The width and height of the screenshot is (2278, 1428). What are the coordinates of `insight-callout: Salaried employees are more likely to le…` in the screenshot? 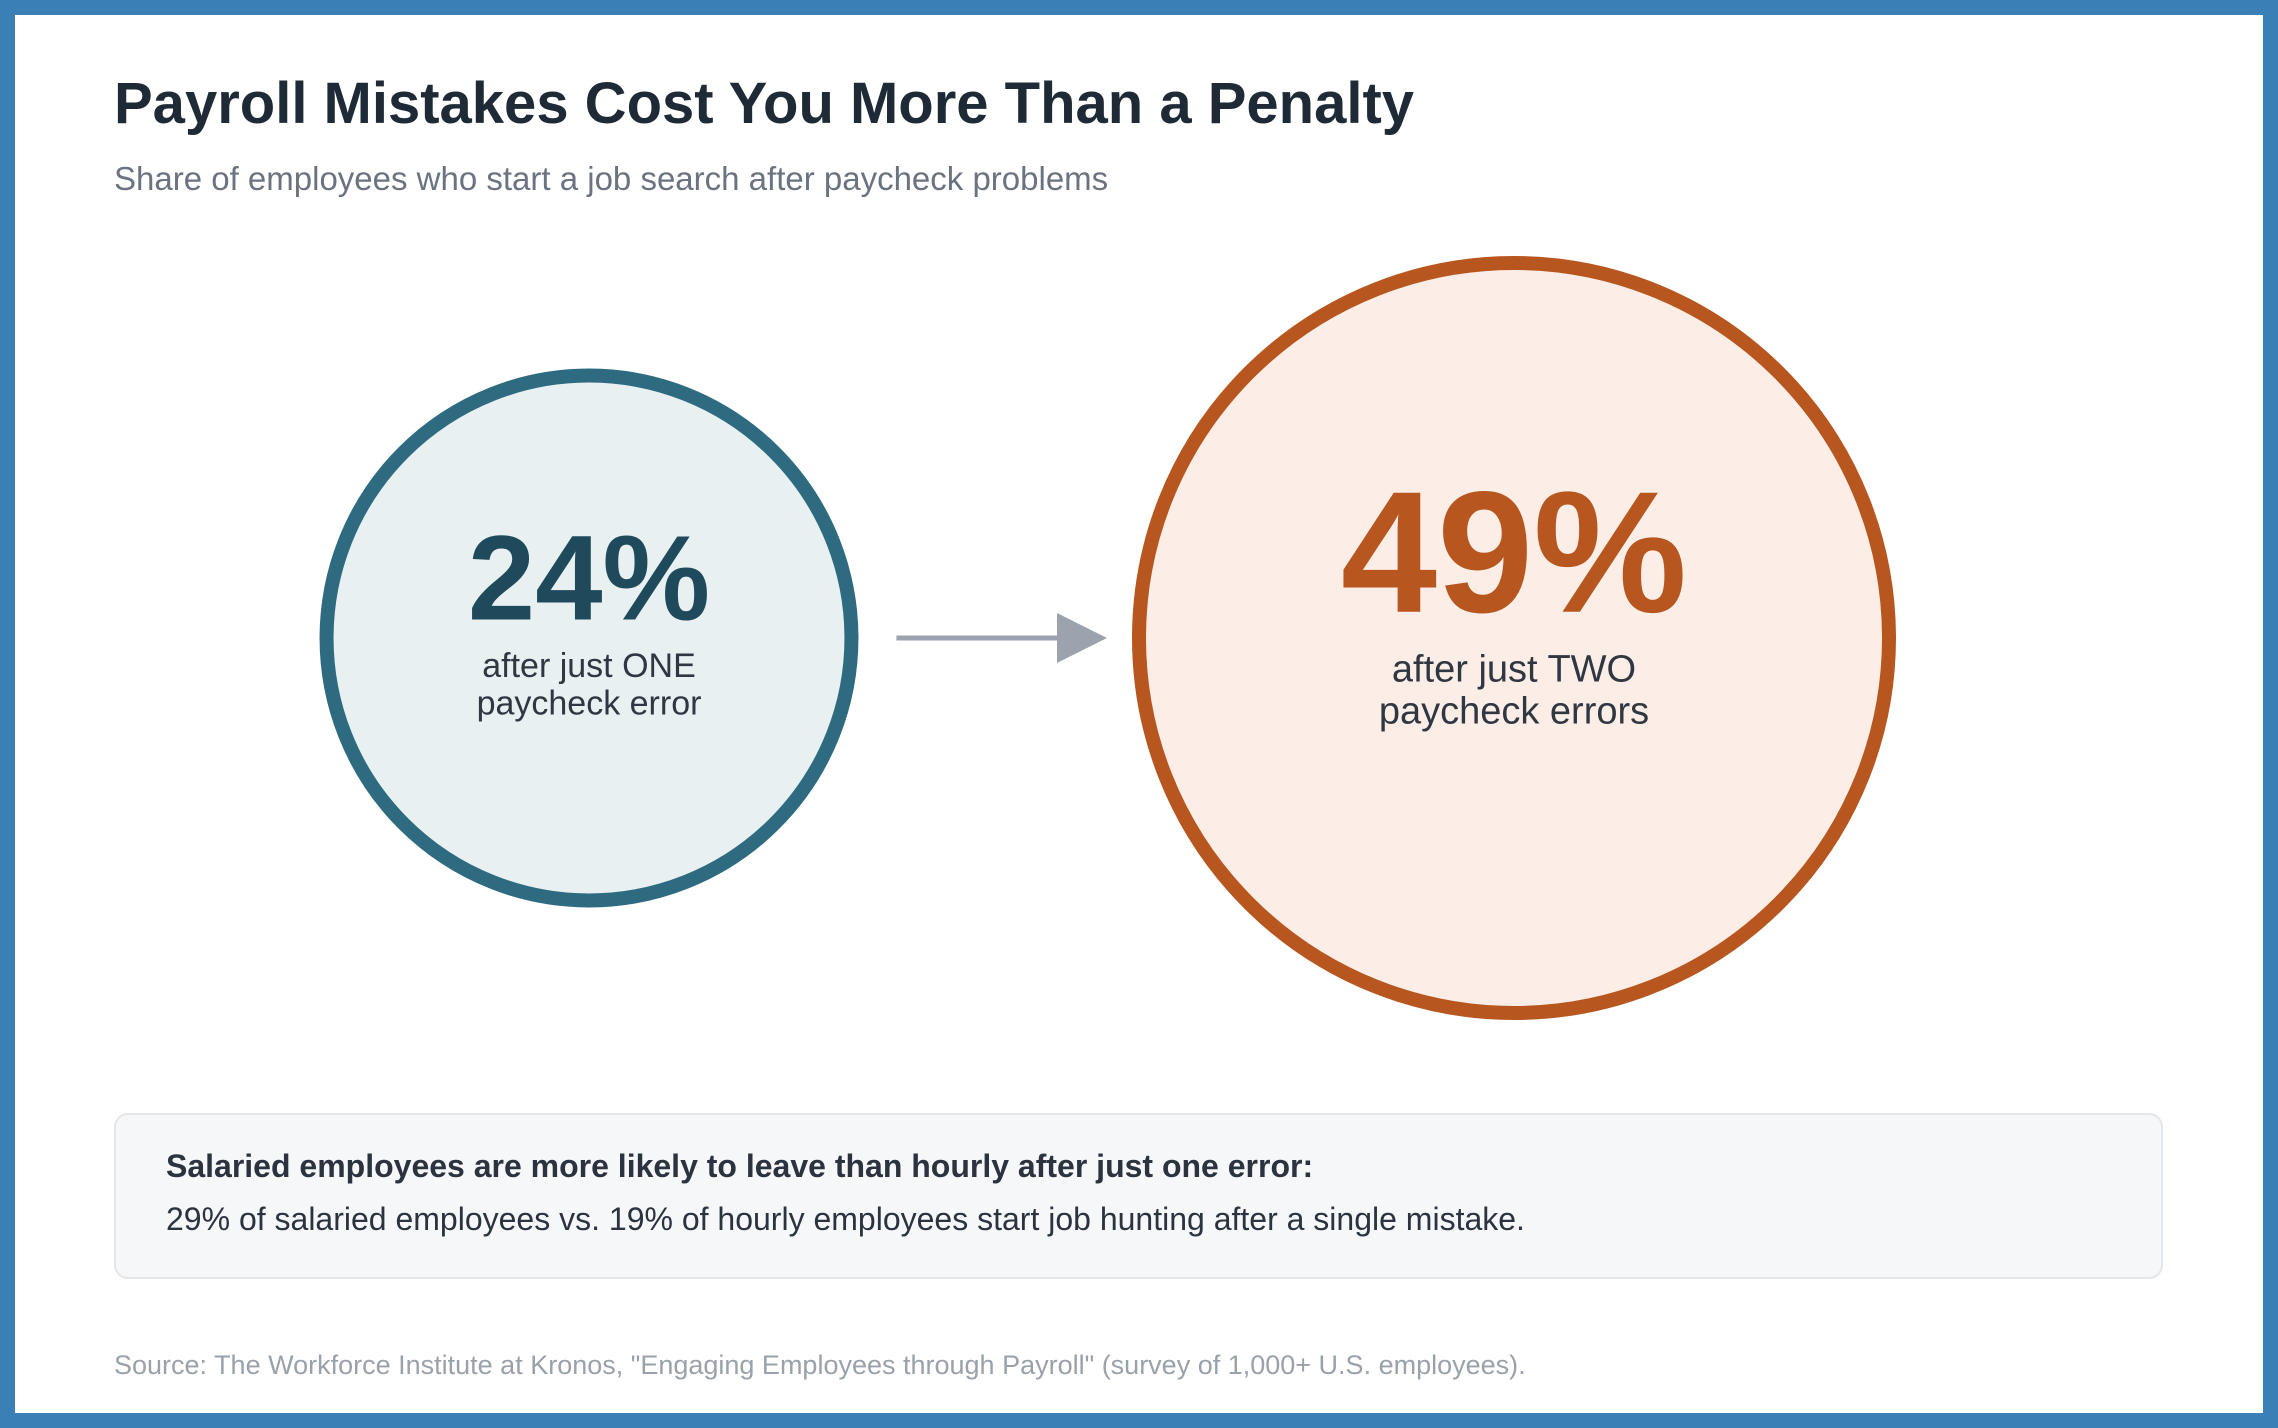 It's located at (1138, 1196).